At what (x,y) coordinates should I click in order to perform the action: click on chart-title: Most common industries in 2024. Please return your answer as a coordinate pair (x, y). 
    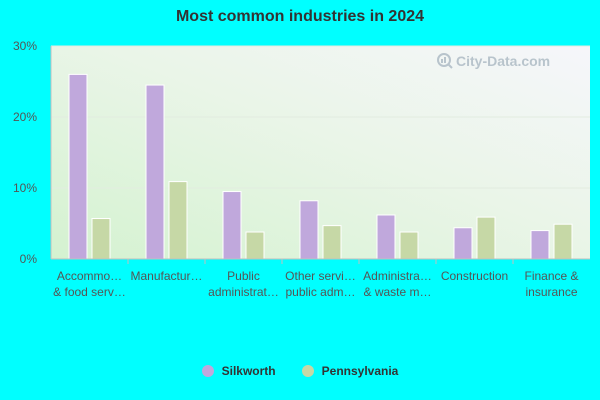
    Looking at the image, I should click on (300, 16).